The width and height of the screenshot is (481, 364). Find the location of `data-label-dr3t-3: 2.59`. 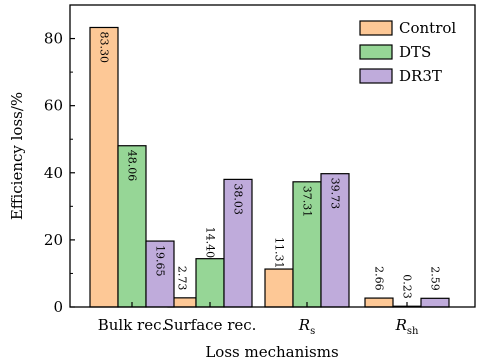

data-label-dr3t-3: 2.59 is located at coordinates (435, 278).